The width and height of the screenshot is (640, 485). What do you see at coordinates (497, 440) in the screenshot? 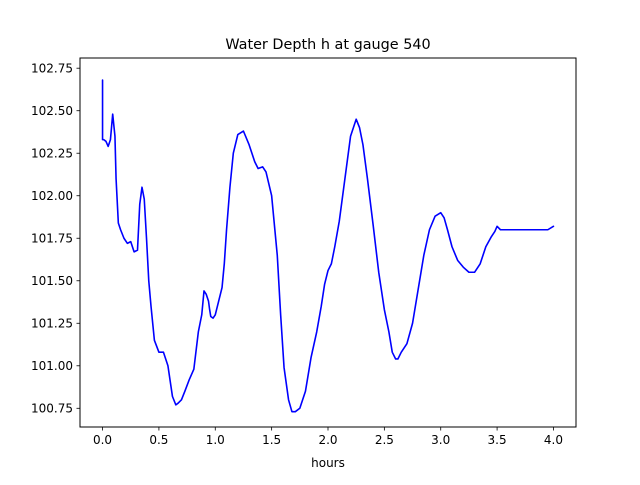
I see `x-tick-label: 3.5` at bounding box center [497, 440].